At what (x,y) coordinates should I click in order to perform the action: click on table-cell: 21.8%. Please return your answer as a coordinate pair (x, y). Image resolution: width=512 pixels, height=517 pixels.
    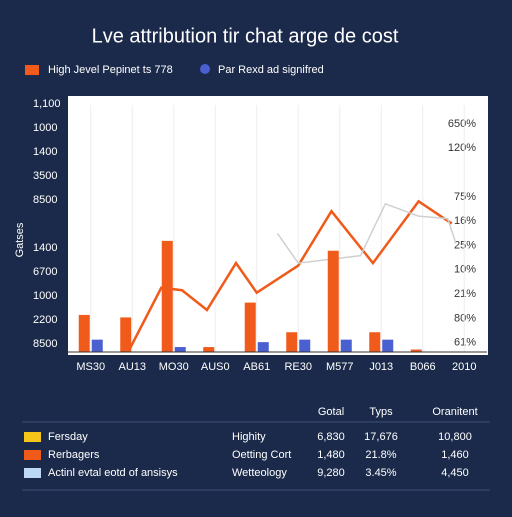
    Looking at the image, I should click on (380, 455).